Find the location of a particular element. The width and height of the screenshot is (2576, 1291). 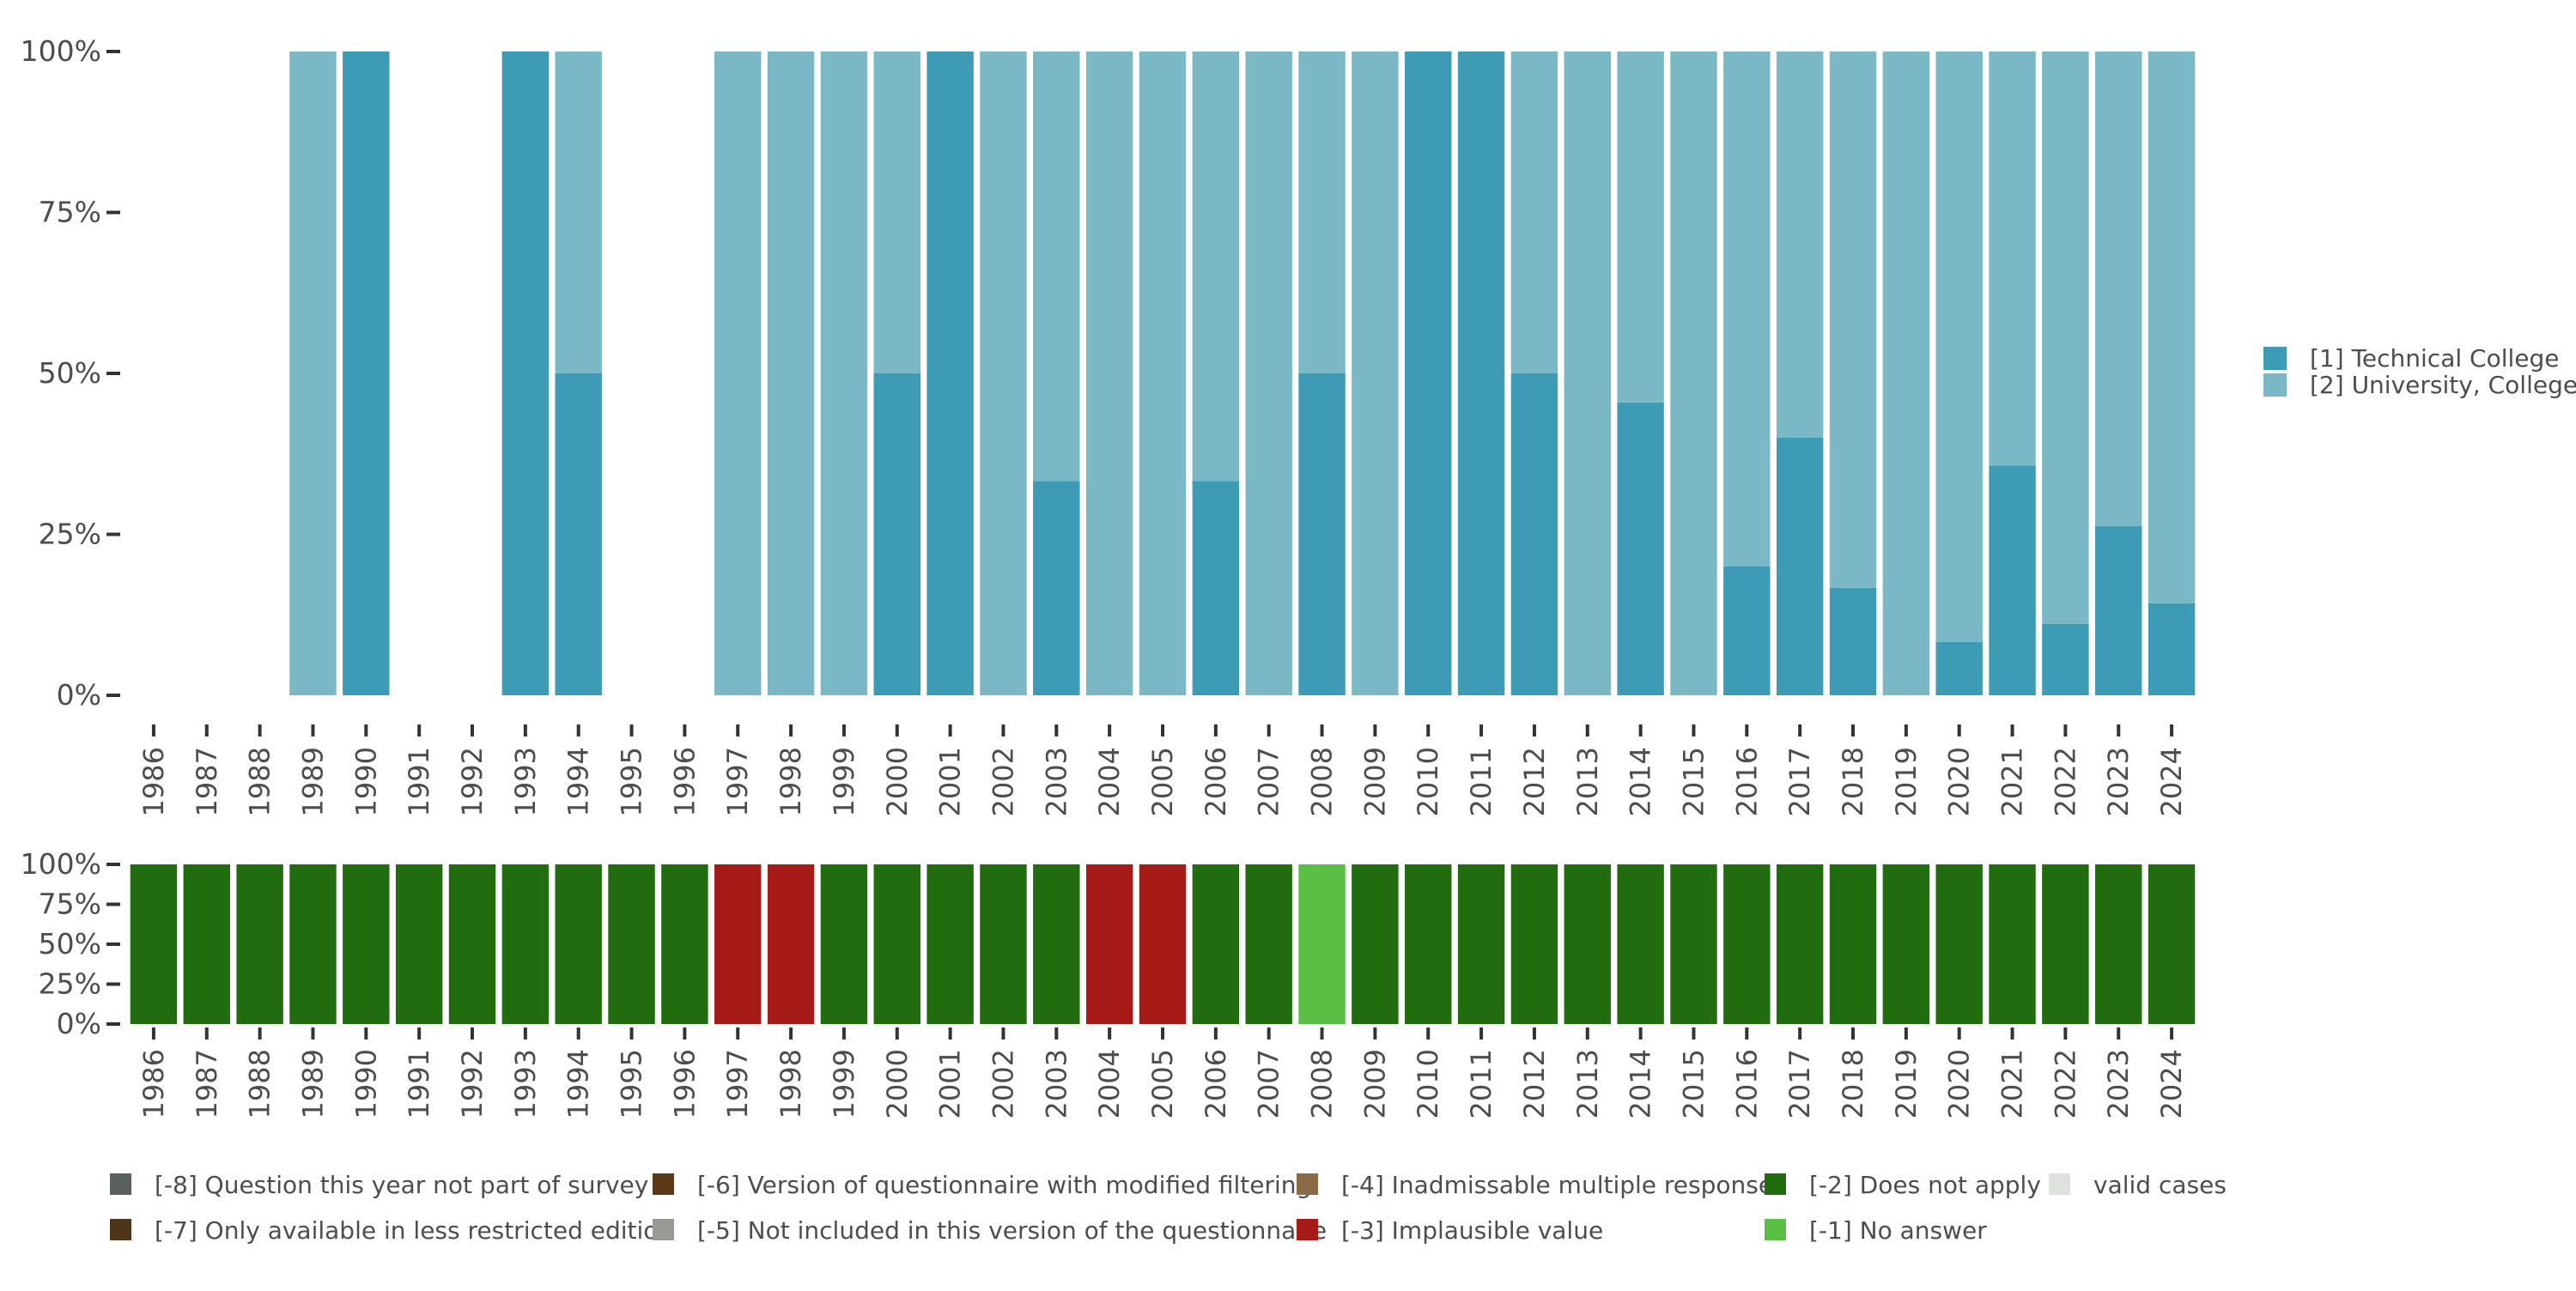

bottom-x-tick-label: 1995 is located at coordinates (632, 1083).